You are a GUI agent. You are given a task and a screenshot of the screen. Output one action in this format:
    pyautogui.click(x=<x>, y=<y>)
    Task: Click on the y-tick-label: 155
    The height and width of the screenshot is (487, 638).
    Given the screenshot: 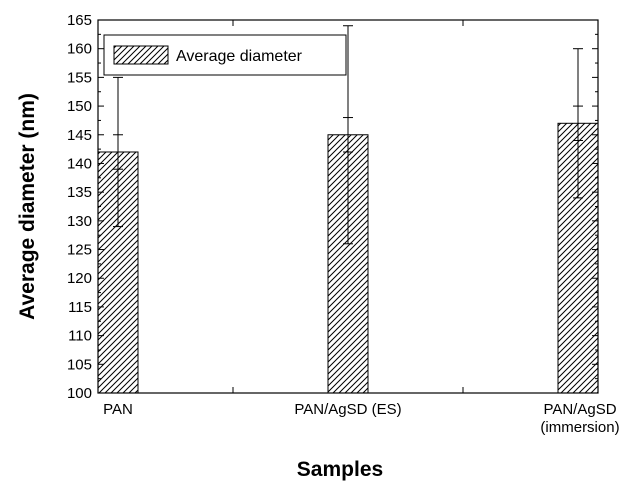 What is the action you would take?
    pyautogui.click(x=79, y=77)
    